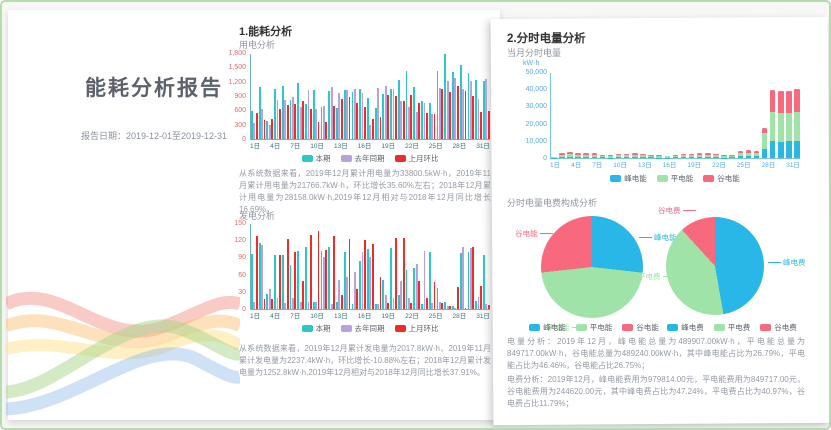 The width and height of the screenshot is (831, 430). I want to click on usage-chart-subtitle: 用电分析, so click(257, 45).